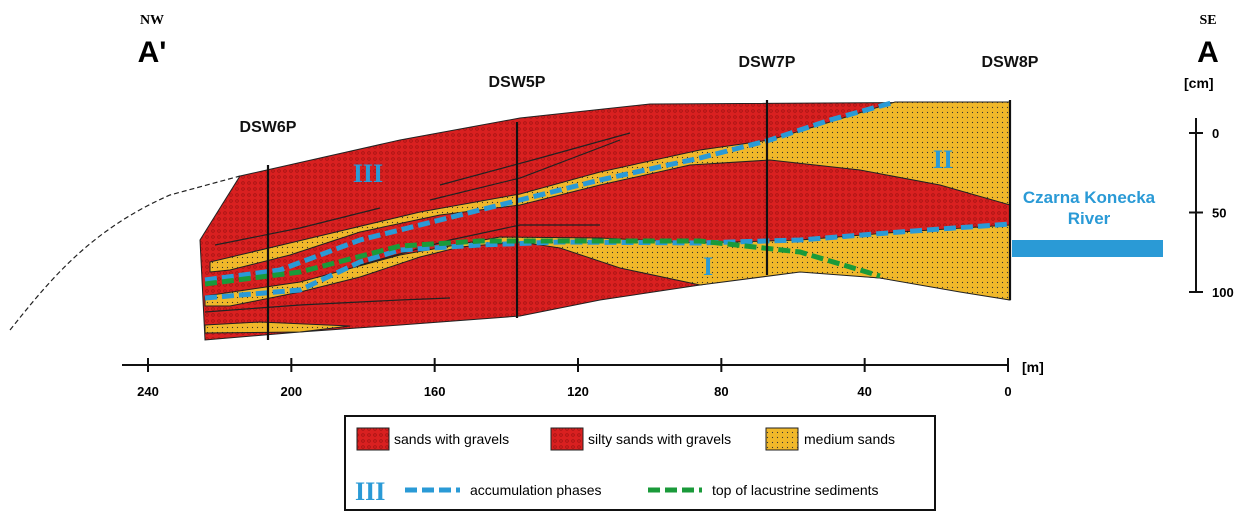 The image size is (1257, 521). What do you see at coordinates (368, 173) in the screenshot?
I see `phase-label: III` at bounding box center [368, 173].